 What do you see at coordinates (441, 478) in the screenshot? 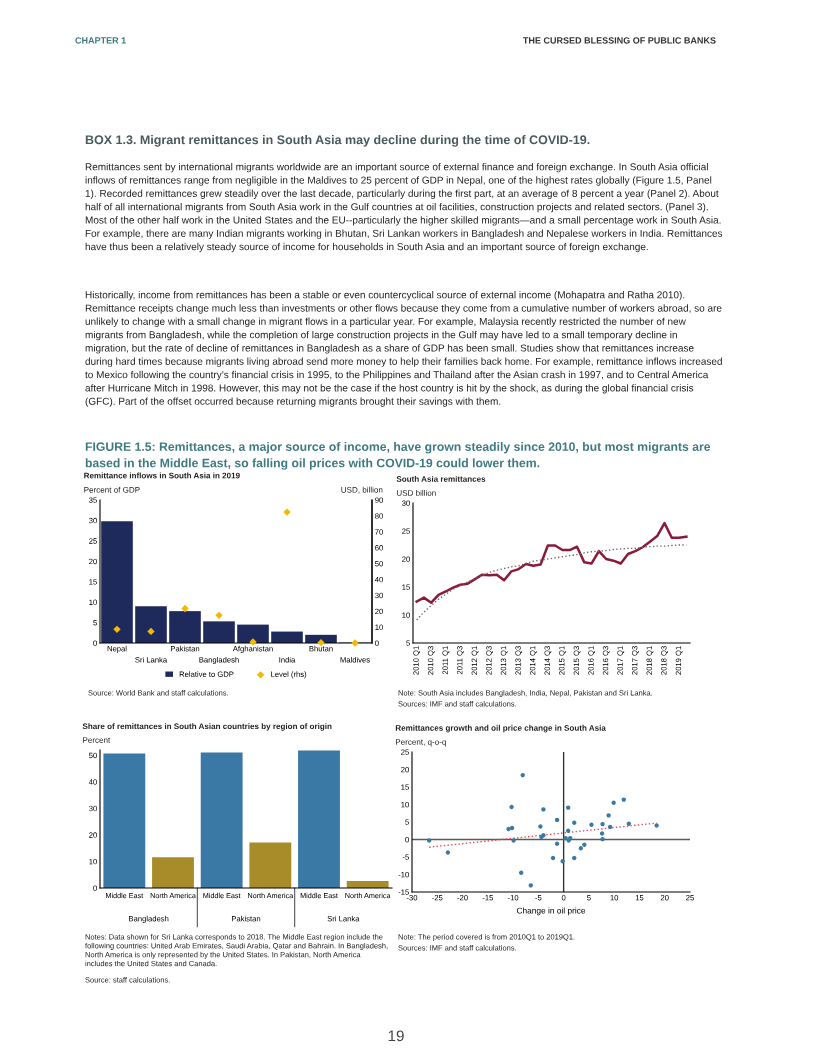
I see `chart-title: South Asia remittances` at bounding box center [441, 478].